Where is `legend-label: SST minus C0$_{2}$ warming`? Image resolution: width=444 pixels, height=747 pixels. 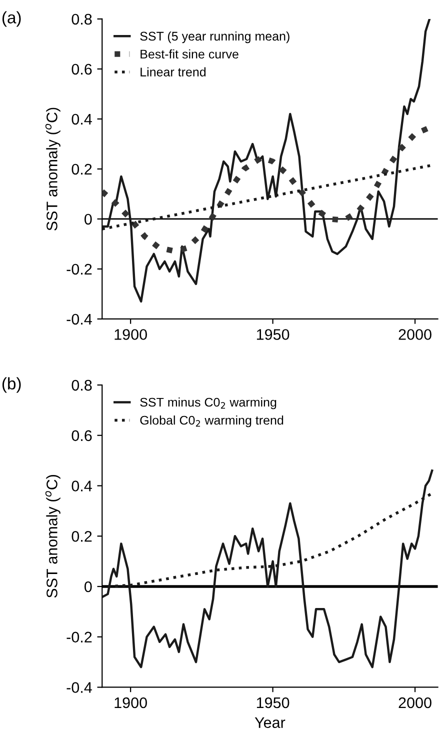 legend-label: SST minus C0$_{2}$ warming is located at coordinates (208, 404).